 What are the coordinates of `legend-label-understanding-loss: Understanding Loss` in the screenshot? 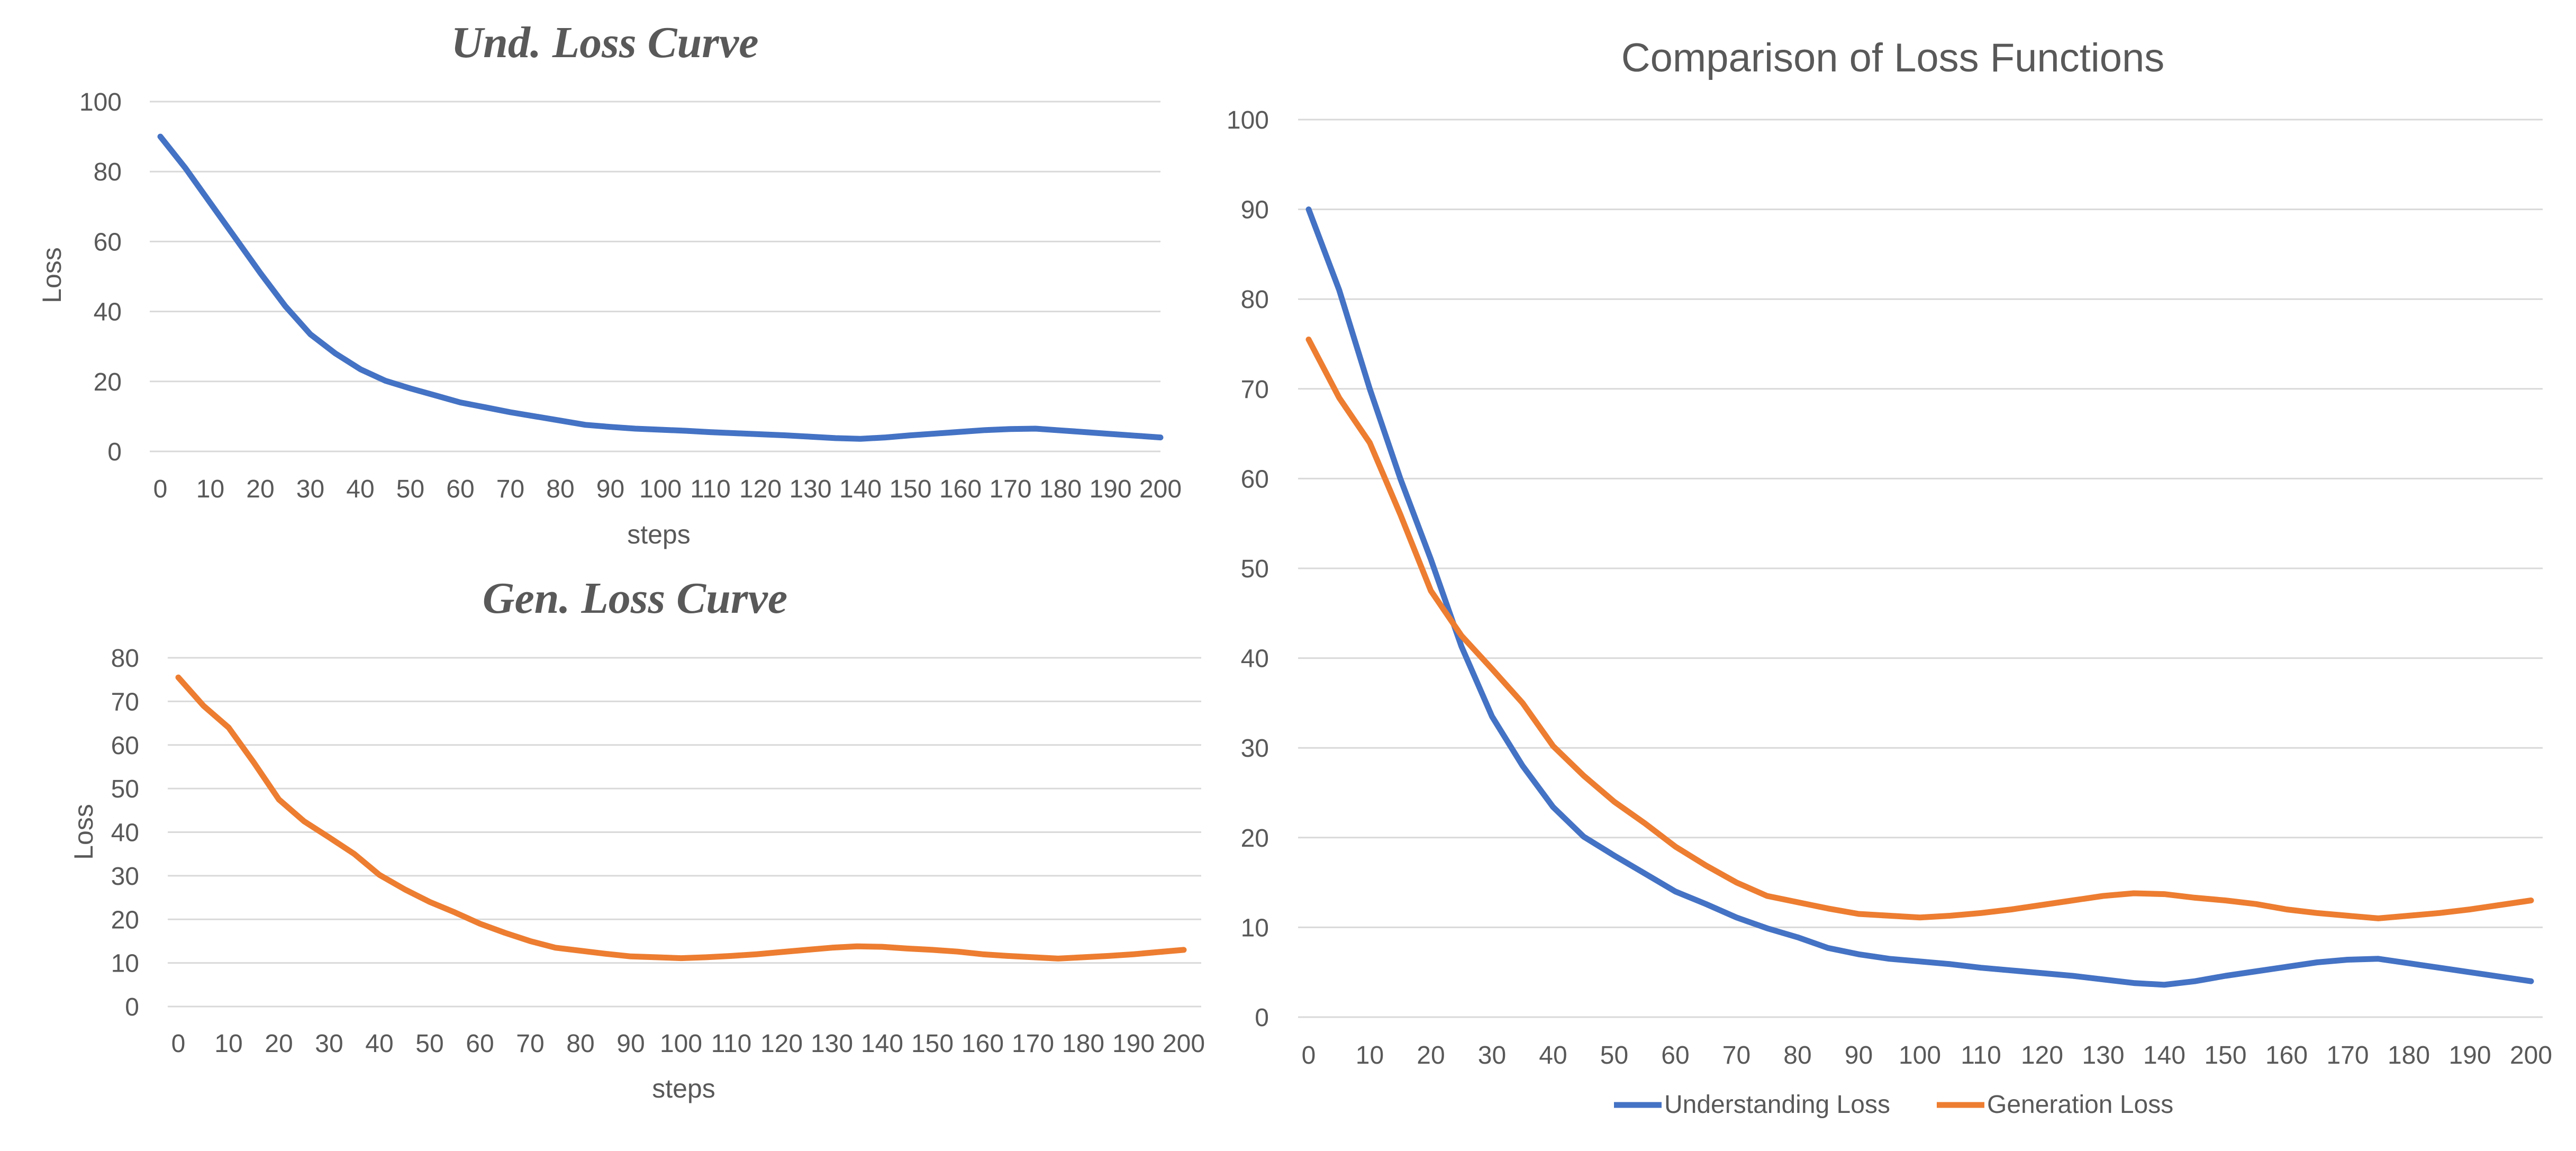 It's located at (1777, 1105).